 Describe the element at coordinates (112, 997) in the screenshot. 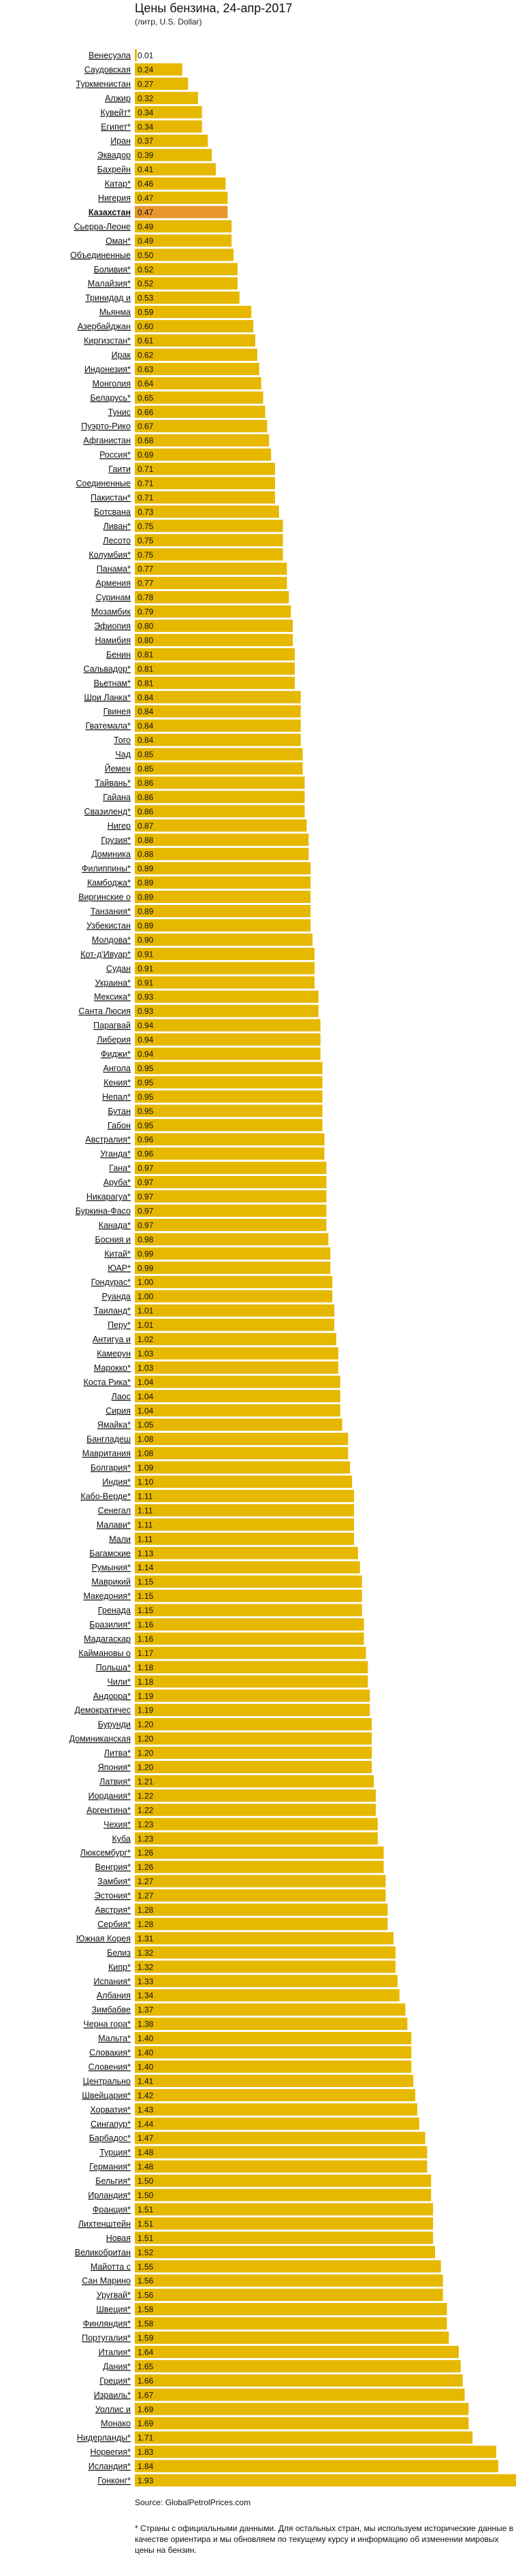

I see `category-label-66: Мексика*` at that location.